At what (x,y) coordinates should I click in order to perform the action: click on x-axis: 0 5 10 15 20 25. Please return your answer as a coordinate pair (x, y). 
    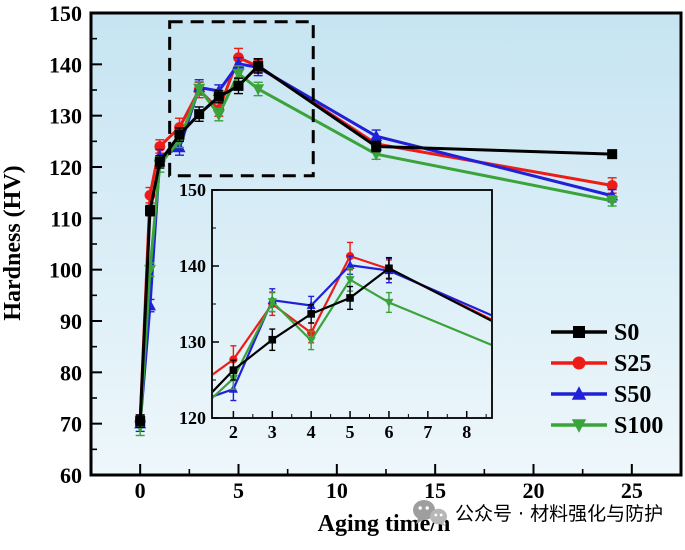
    Looking at the image, I should click on (389, 483).